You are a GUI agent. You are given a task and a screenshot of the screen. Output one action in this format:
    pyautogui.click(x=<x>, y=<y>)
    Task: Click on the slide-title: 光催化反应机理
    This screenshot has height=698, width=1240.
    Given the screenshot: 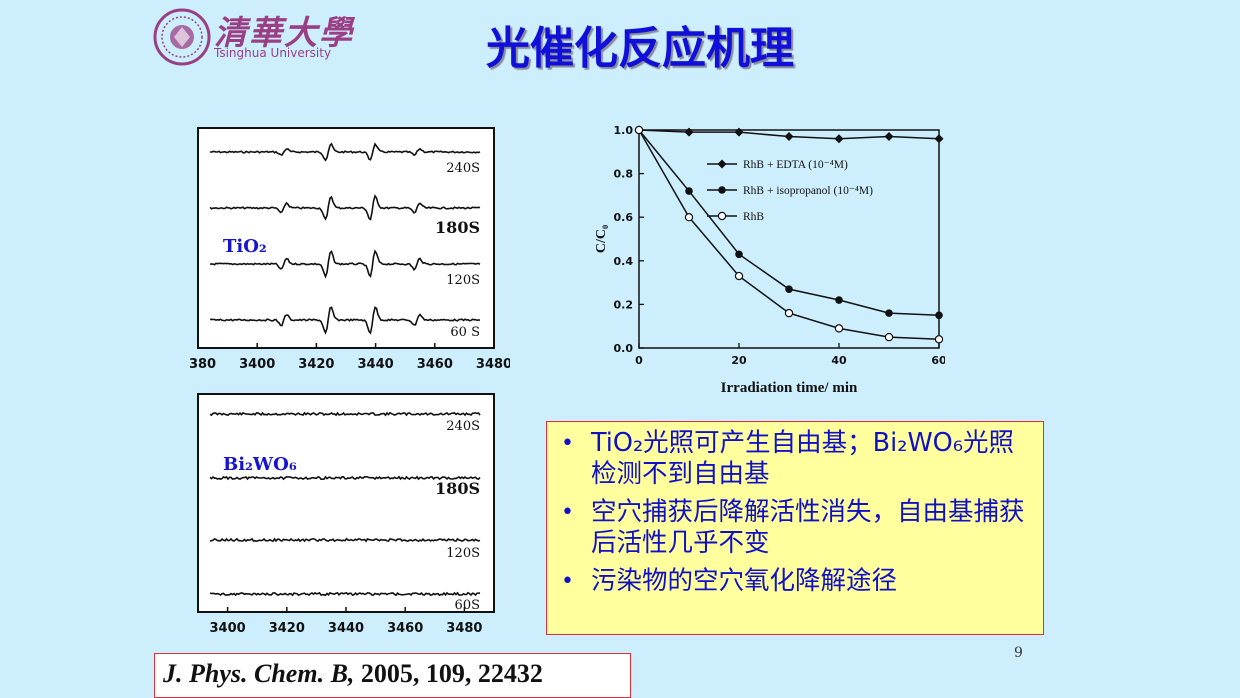 What is the action you would take?
    pyautogui.click(x=640, y=48)
    